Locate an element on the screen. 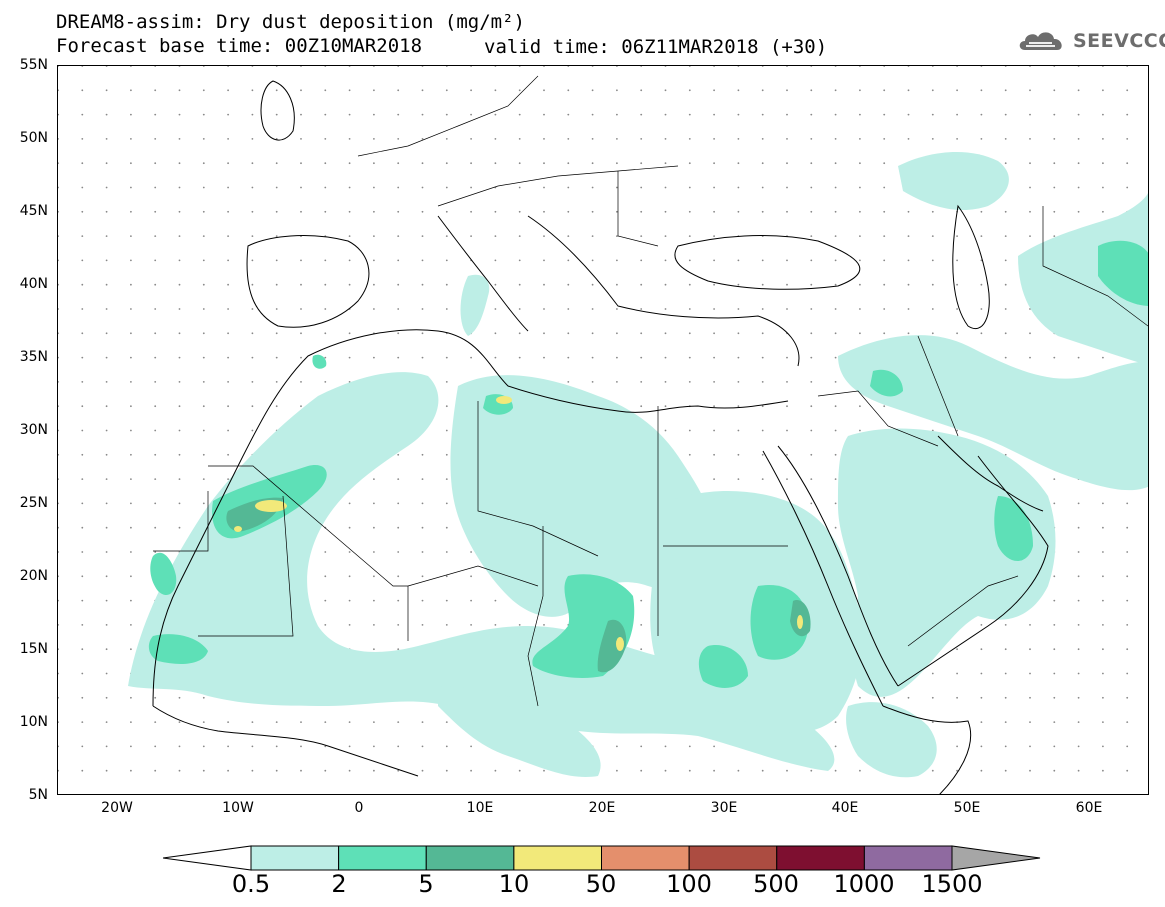  lon-label: 10E is located at coordinates (480, 808).